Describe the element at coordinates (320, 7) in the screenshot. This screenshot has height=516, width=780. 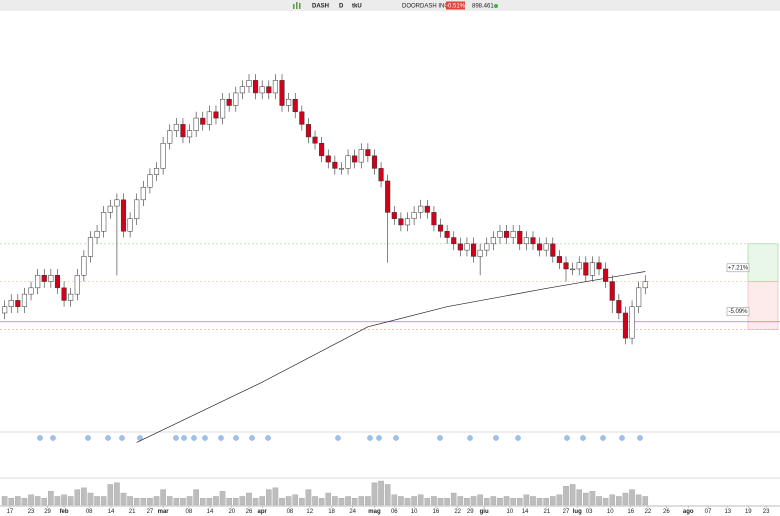
I see `symbol: DASH` at that location.